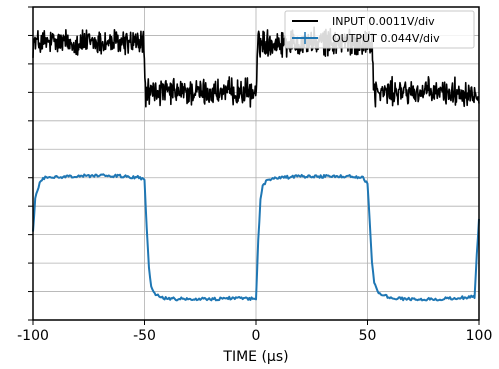 This screenshot has width=499, height=369. I want to click on legend: INPUT 0.0011V/div OUTPUT 0.044V/div, so click(379, 29).